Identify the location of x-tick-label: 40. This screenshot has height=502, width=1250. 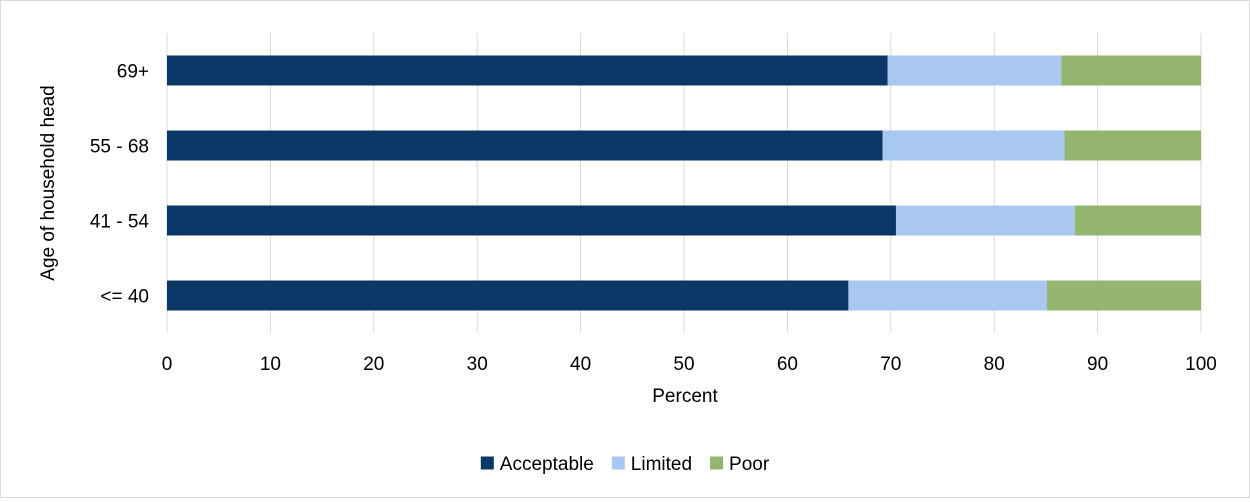
(580, 364).